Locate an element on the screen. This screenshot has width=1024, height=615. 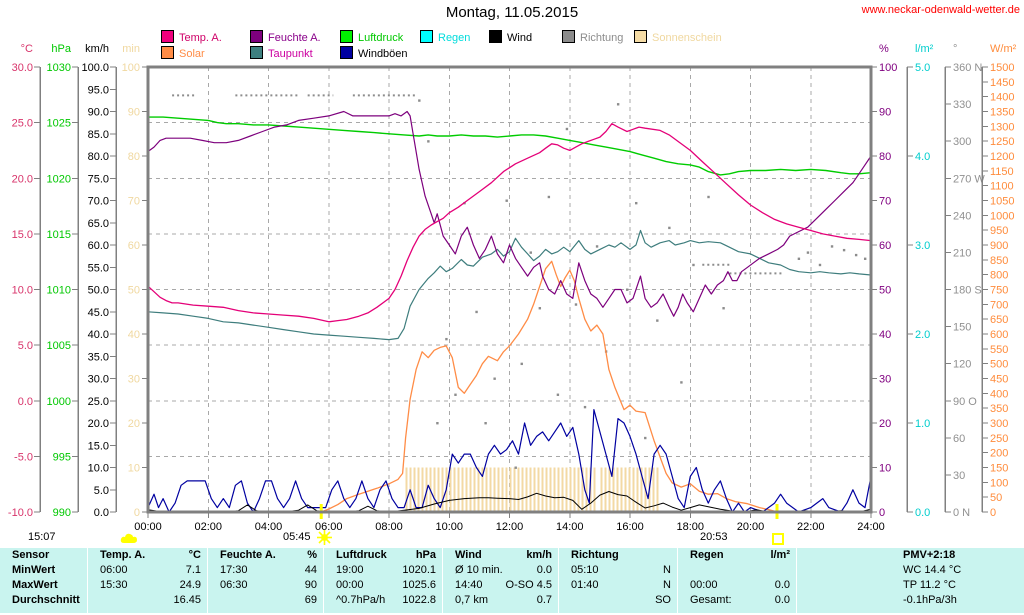
table-group-header-value: km/h is located at coordinates (539, 555).